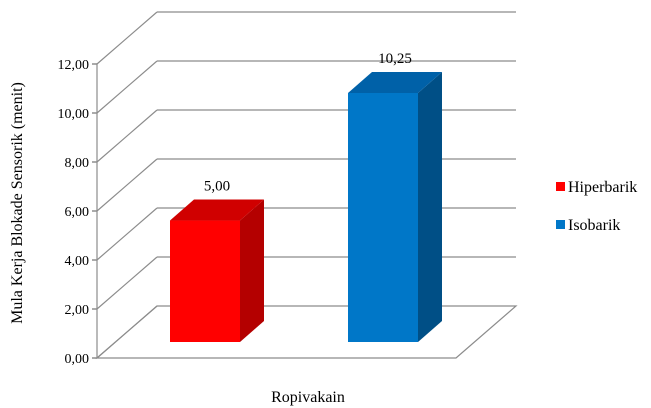  What do you see at coordinates (430, 207) in the screenshot?
I see `bar-isobarik-side` at bounding box center [430, 207].